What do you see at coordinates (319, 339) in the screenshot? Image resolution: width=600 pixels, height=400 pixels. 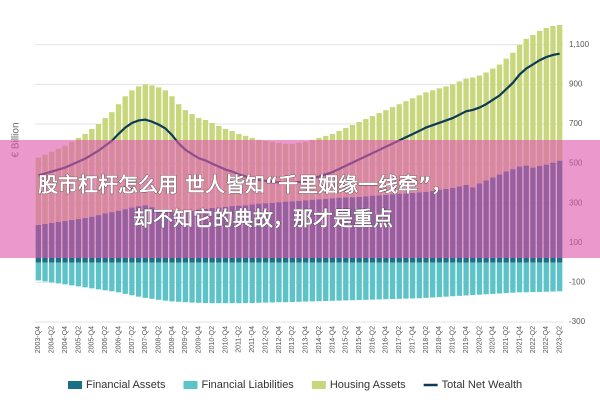 I see `x-tick-label: 2014-Q2` at bounding box center [319, 339].